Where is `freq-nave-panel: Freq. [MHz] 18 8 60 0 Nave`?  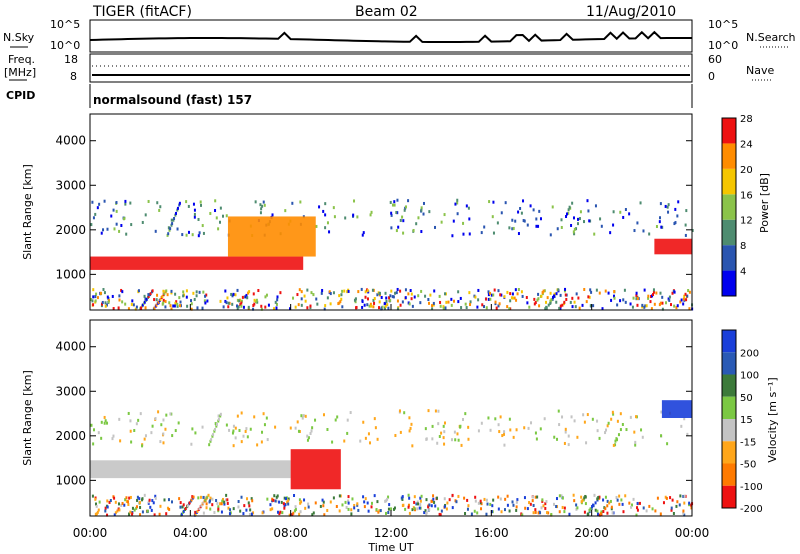
freq-nave-panel: Freq. [MHz] 18 8 60 0 Nave is located at coordinates (389, 68).